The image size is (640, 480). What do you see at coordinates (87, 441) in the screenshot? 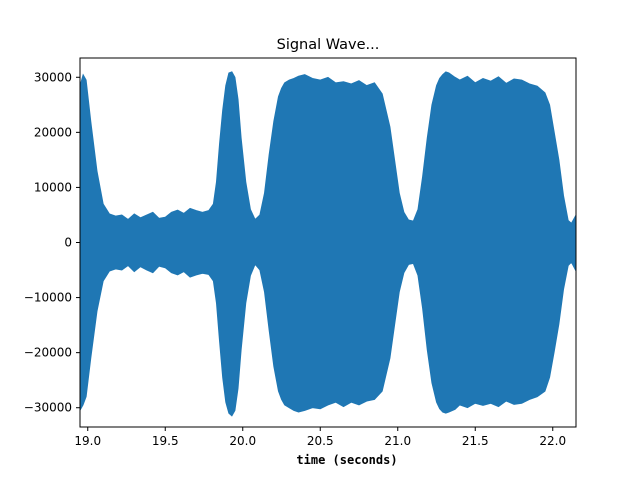
I see `x-tick-label: 19.0` at bounding box center [87, 441].